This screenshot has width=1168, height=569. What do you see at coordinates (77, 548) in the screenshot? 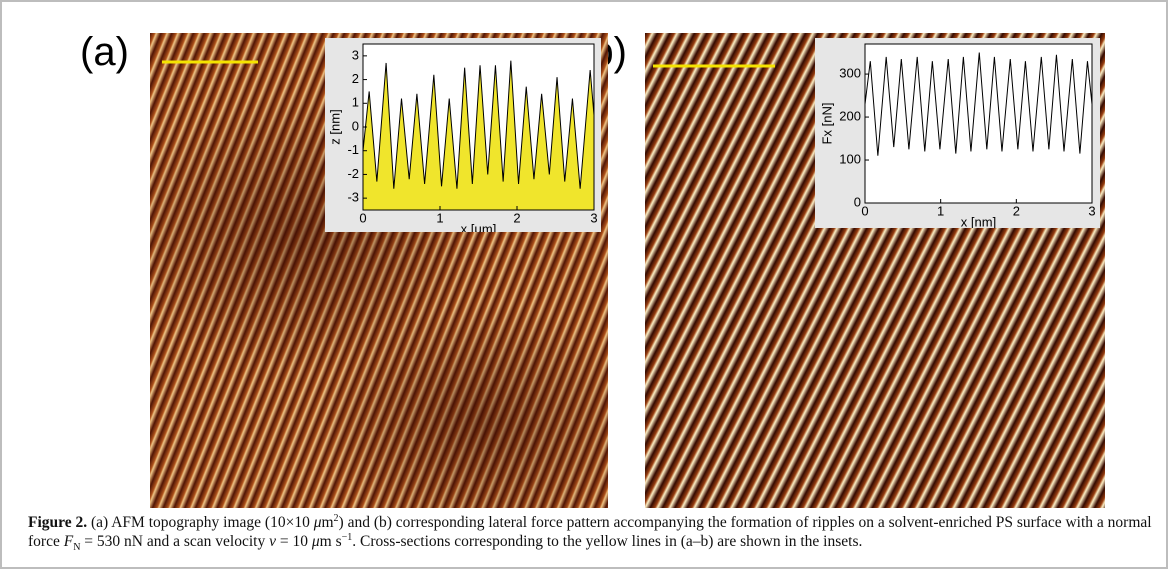
I see `caption-text: N` at bounding box center [77, 548].